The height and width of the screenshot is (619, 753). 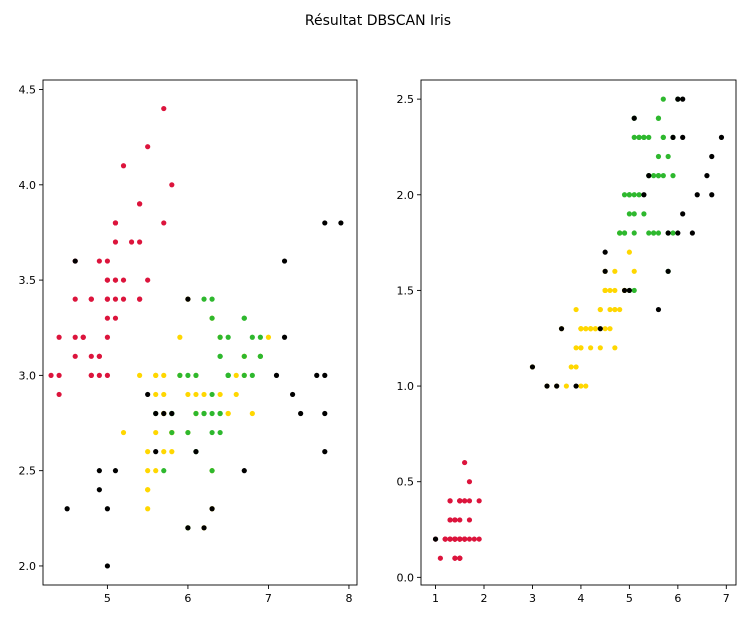 What do you see at coordinates (406, 482) in the screenshot?
I see `panel2-ytick-label-1: 0.5` at bounding box center [406, 482].